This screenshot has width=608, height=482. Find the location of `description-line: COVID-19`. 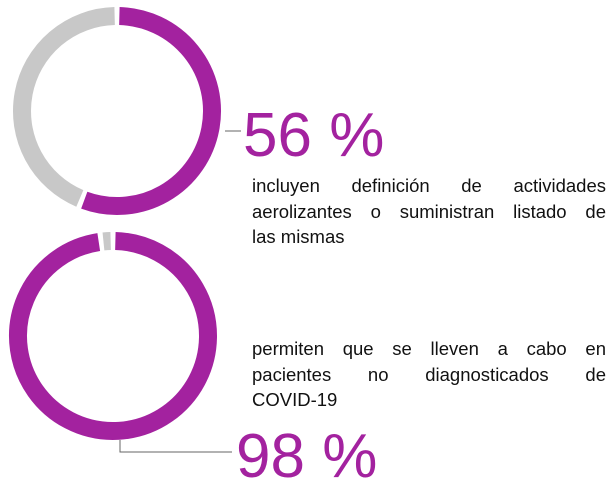

description-line: COVID-19 is located at coordinates (295, 399).